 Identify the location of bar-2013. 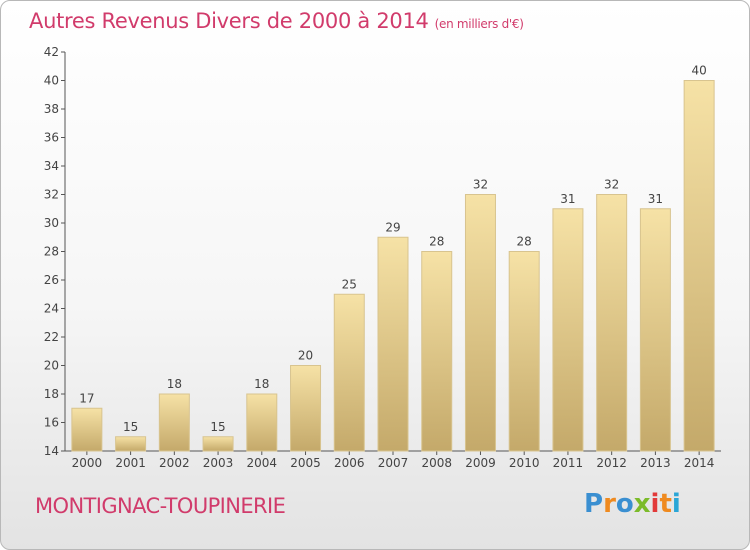
(655, 330).